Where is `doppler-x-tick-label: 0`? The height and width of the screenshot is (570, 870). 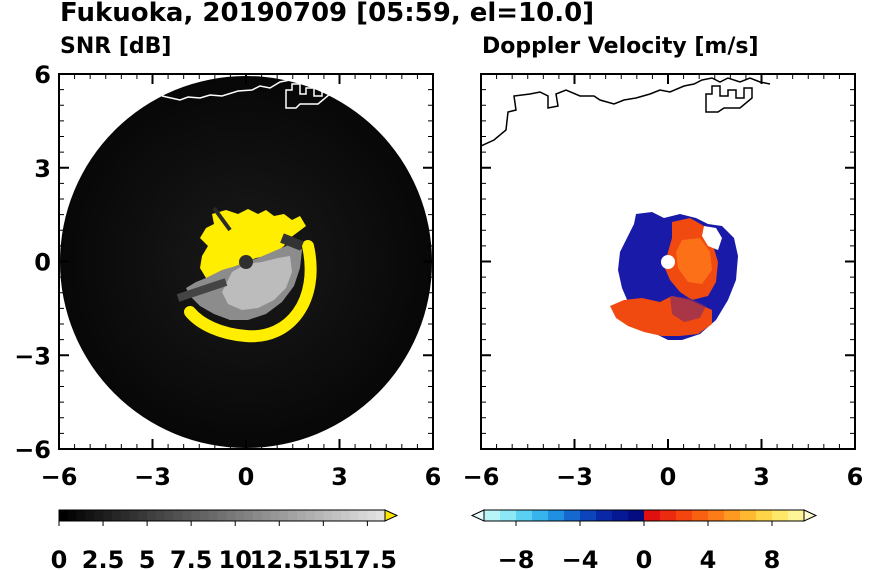 doppler-x-tick-label: 0 is located at coordinates (668, 477).